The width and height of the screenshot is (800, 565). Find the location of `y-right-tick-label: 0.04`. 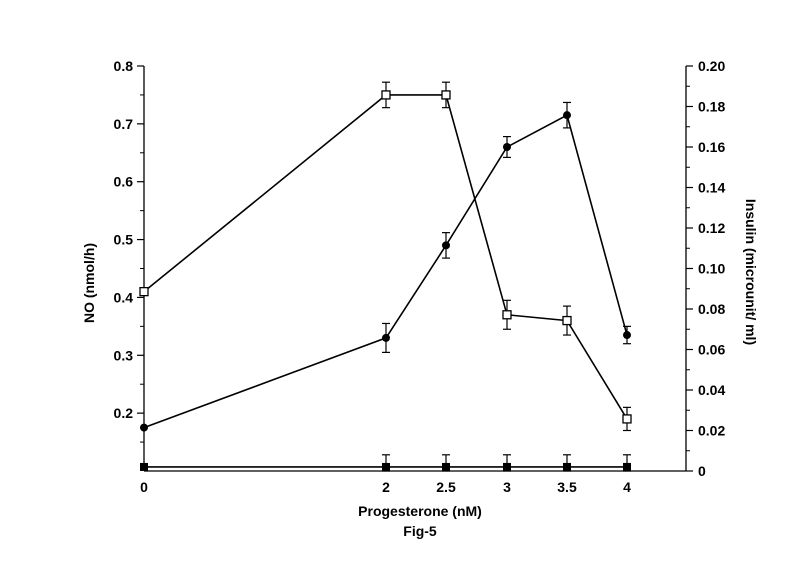

y-right-tick-label: 0.04 is located at coordinates (711, 390).